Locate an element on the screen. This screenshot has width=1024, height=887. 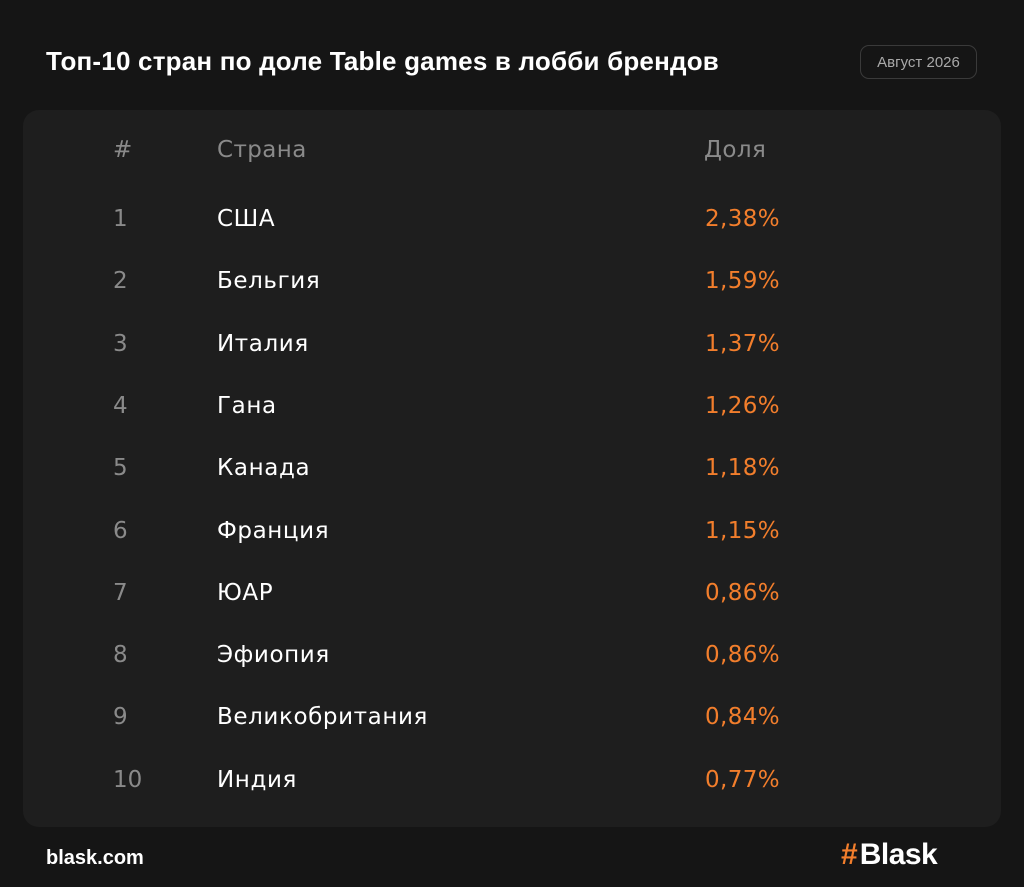
footer-url: blask.com is located at coordinates (95, 858).